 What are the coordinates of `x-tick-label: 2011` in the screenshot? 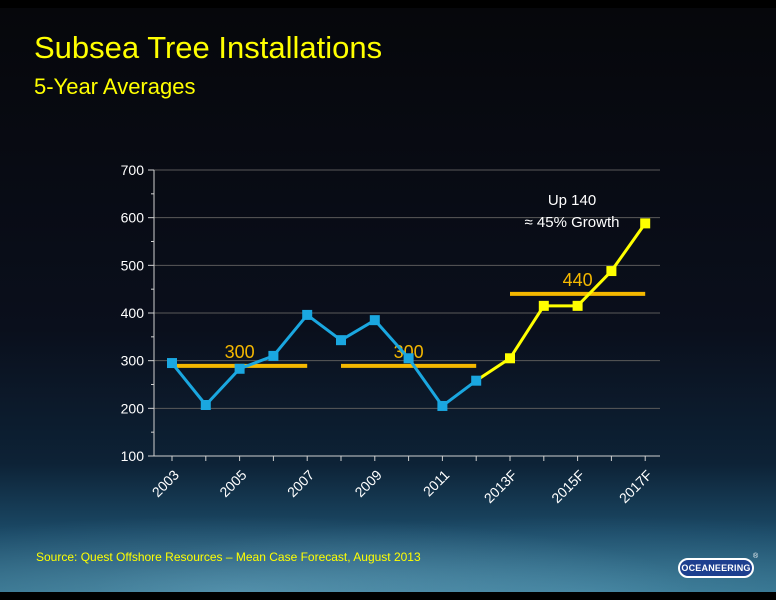 It's located at (436, 483).